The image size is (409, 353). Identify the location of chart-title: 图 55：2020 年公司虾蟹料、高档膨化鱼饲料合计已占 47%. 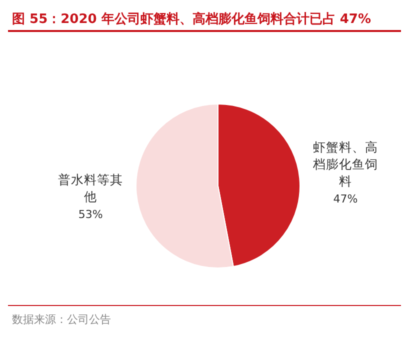
(191, 19).